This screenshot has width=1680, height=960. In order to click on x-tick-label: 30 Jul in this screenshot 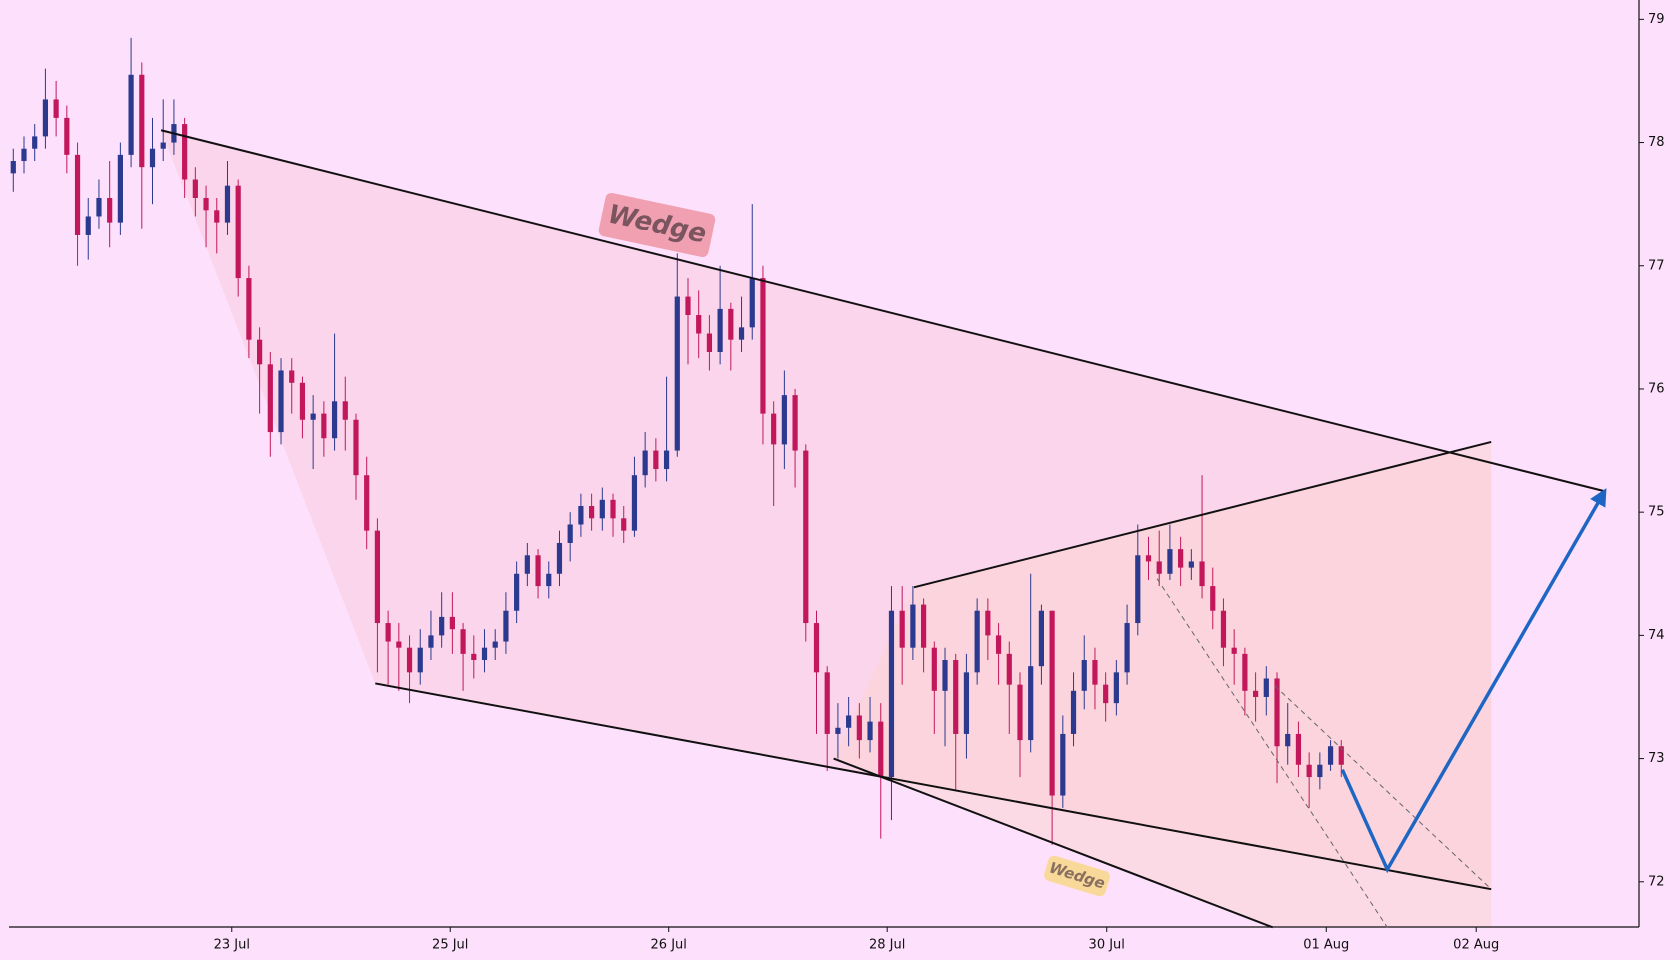, I will do `click(1107, 945)`.